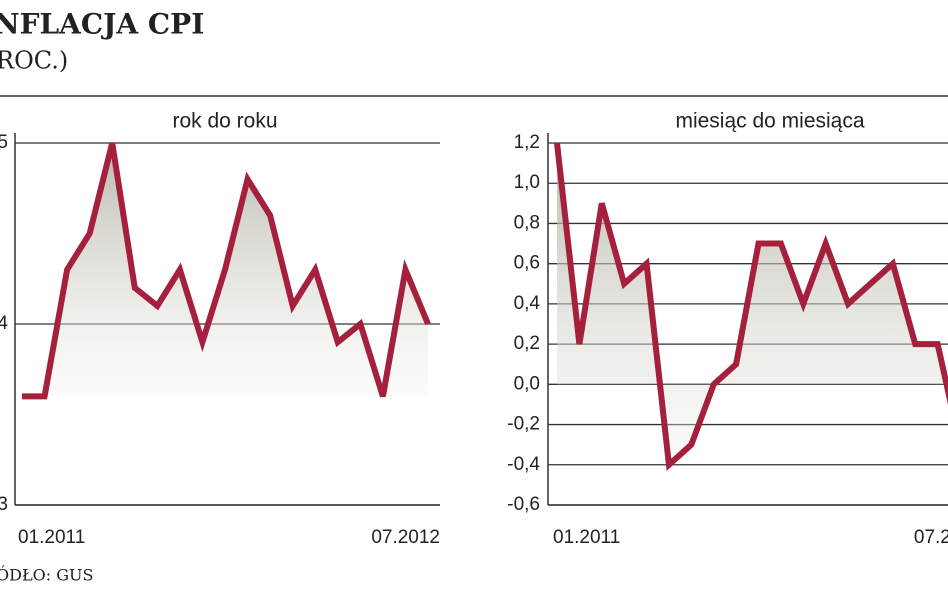  What do you see at coordinates (527, 303) in the screenshot?
I see `y-tick-label: 0,4` at bounding box center [527, 303].